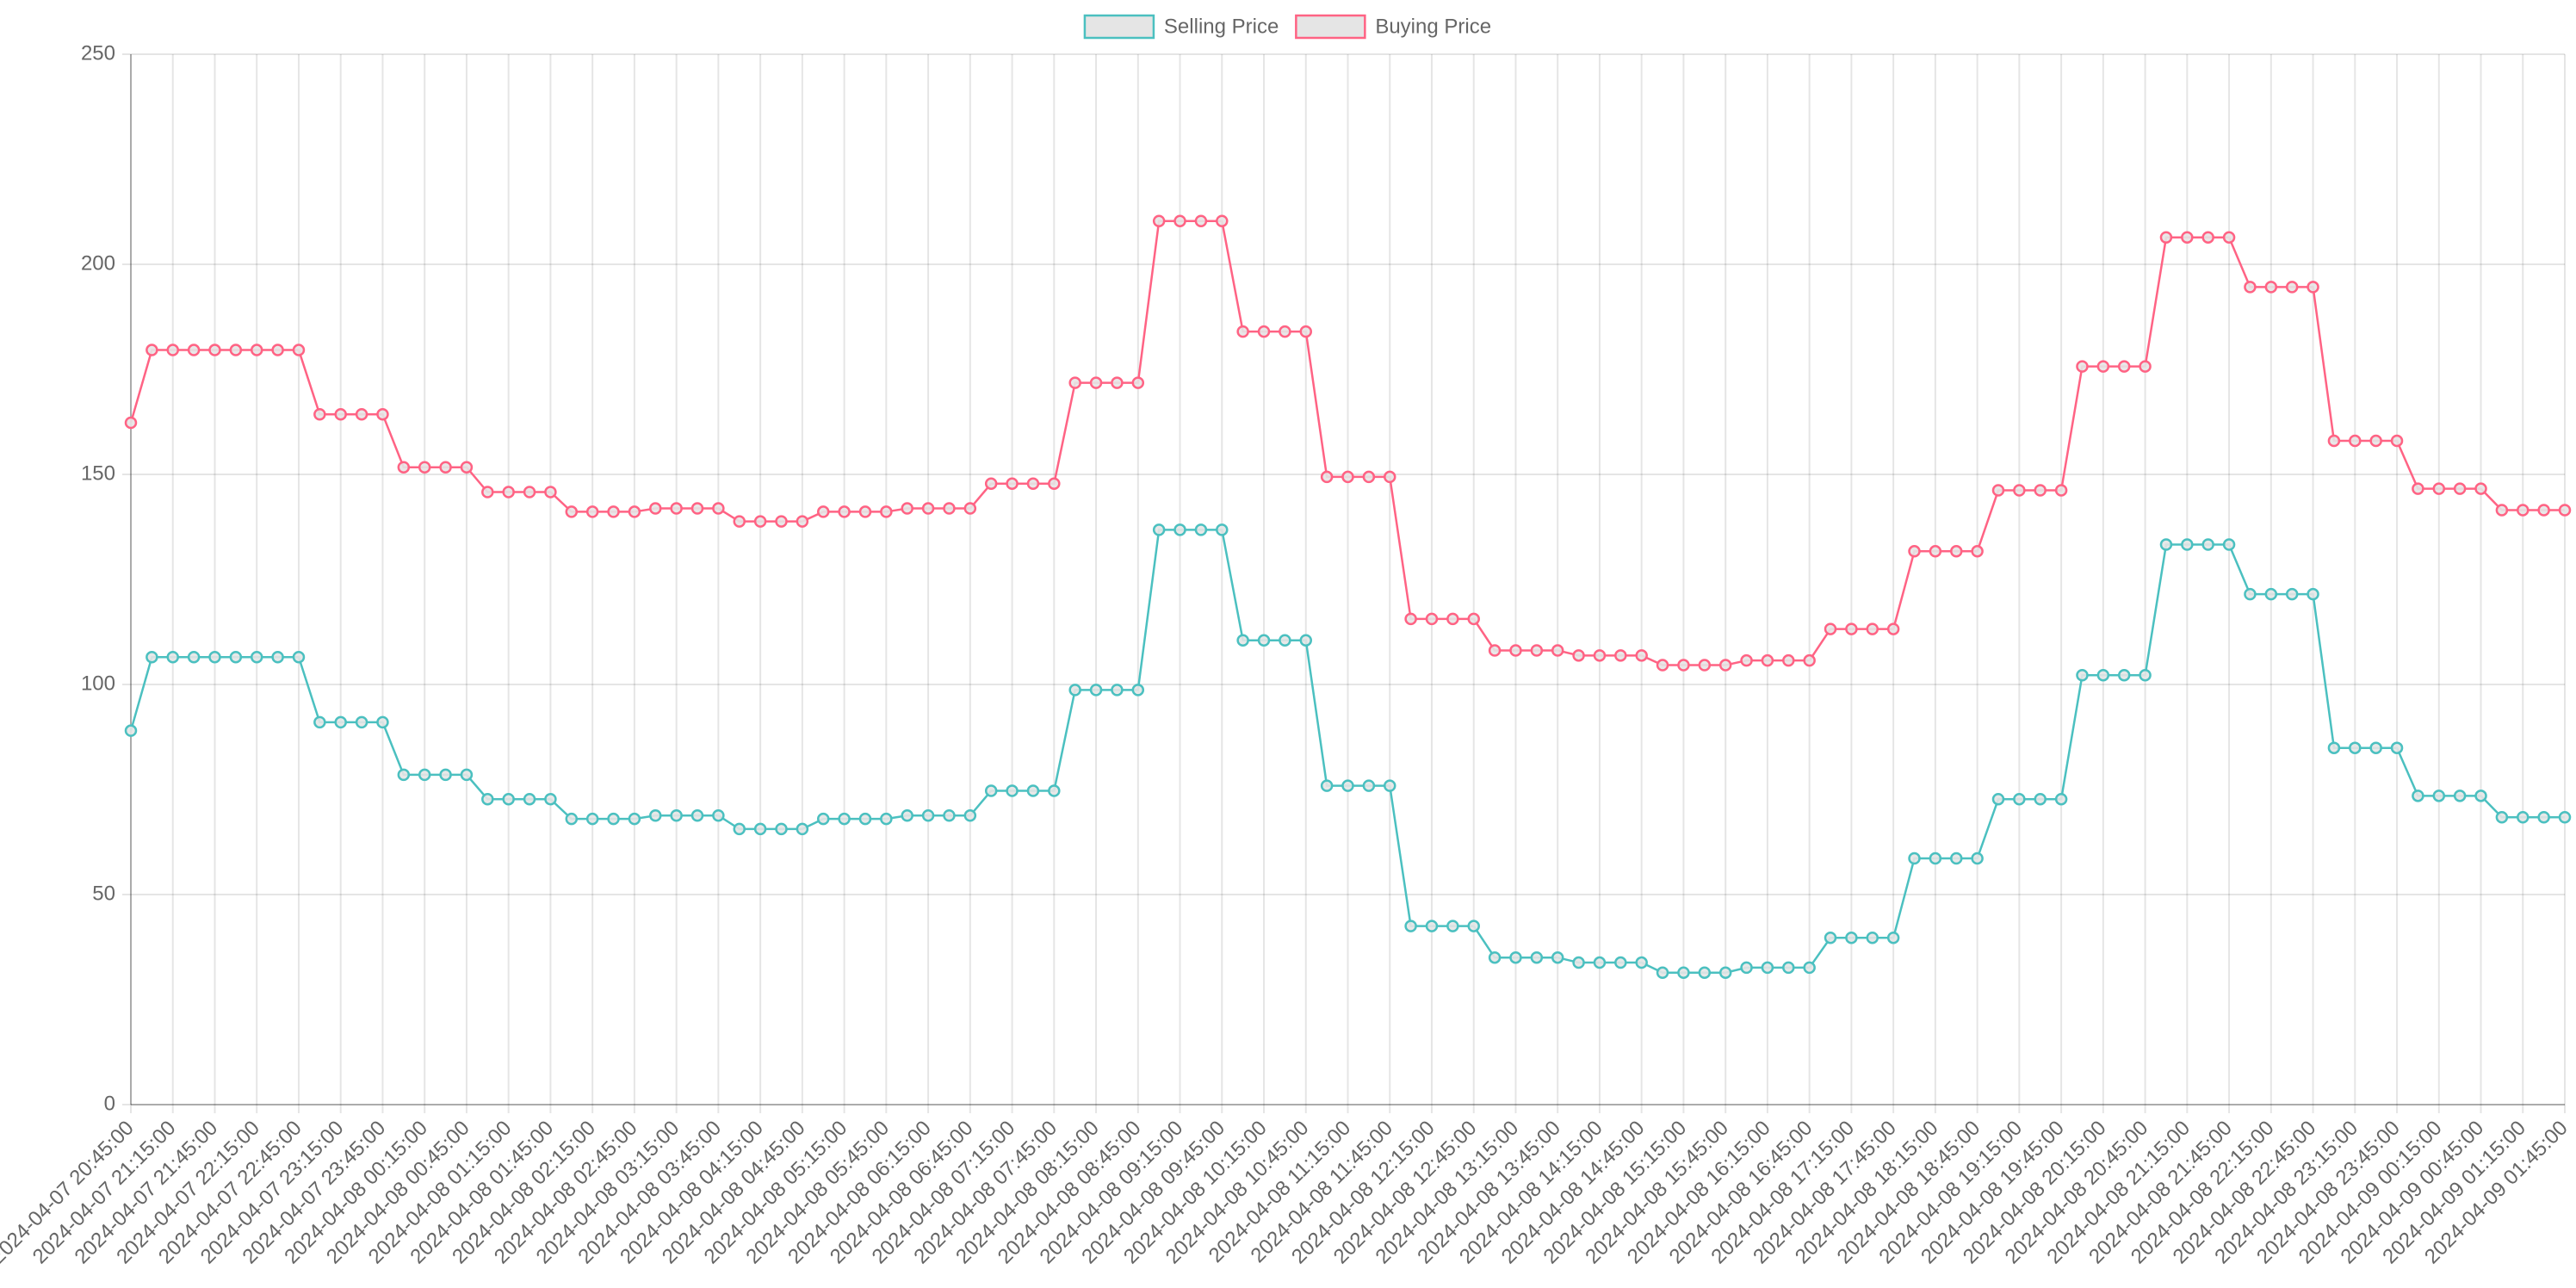  I want to click on y-tick-label: 150, so click(98, 473).